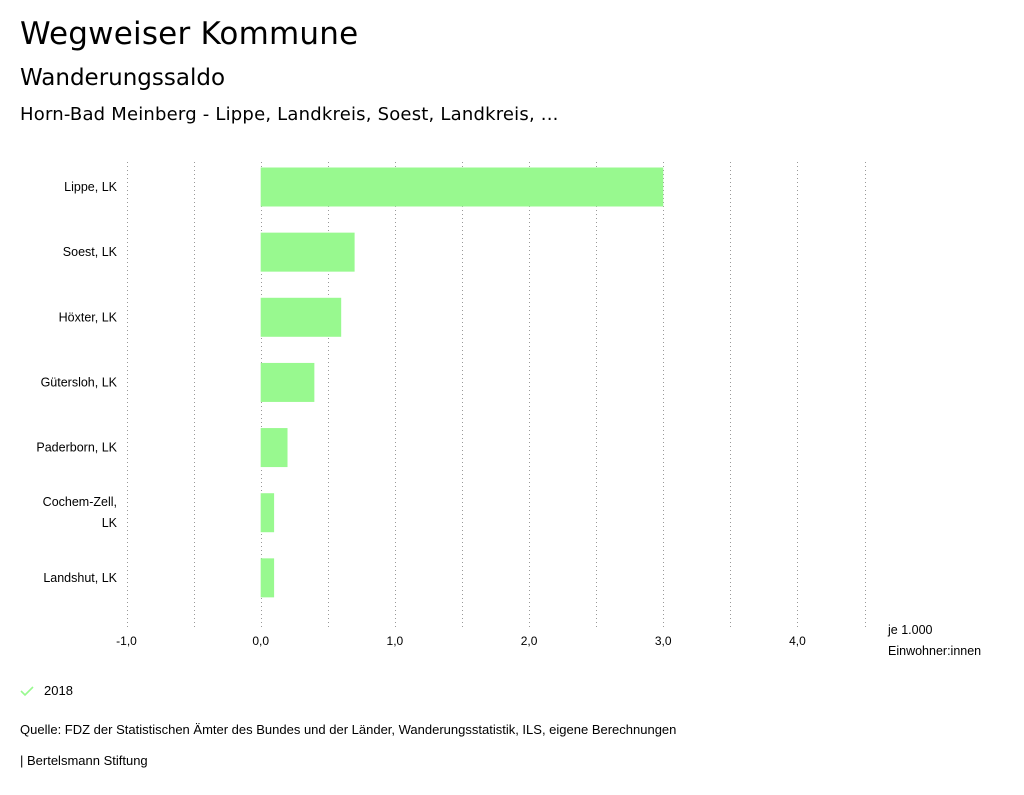 This screenshot has height=795, width=1024. I want to click on category-label: LK, so click(110, 523).